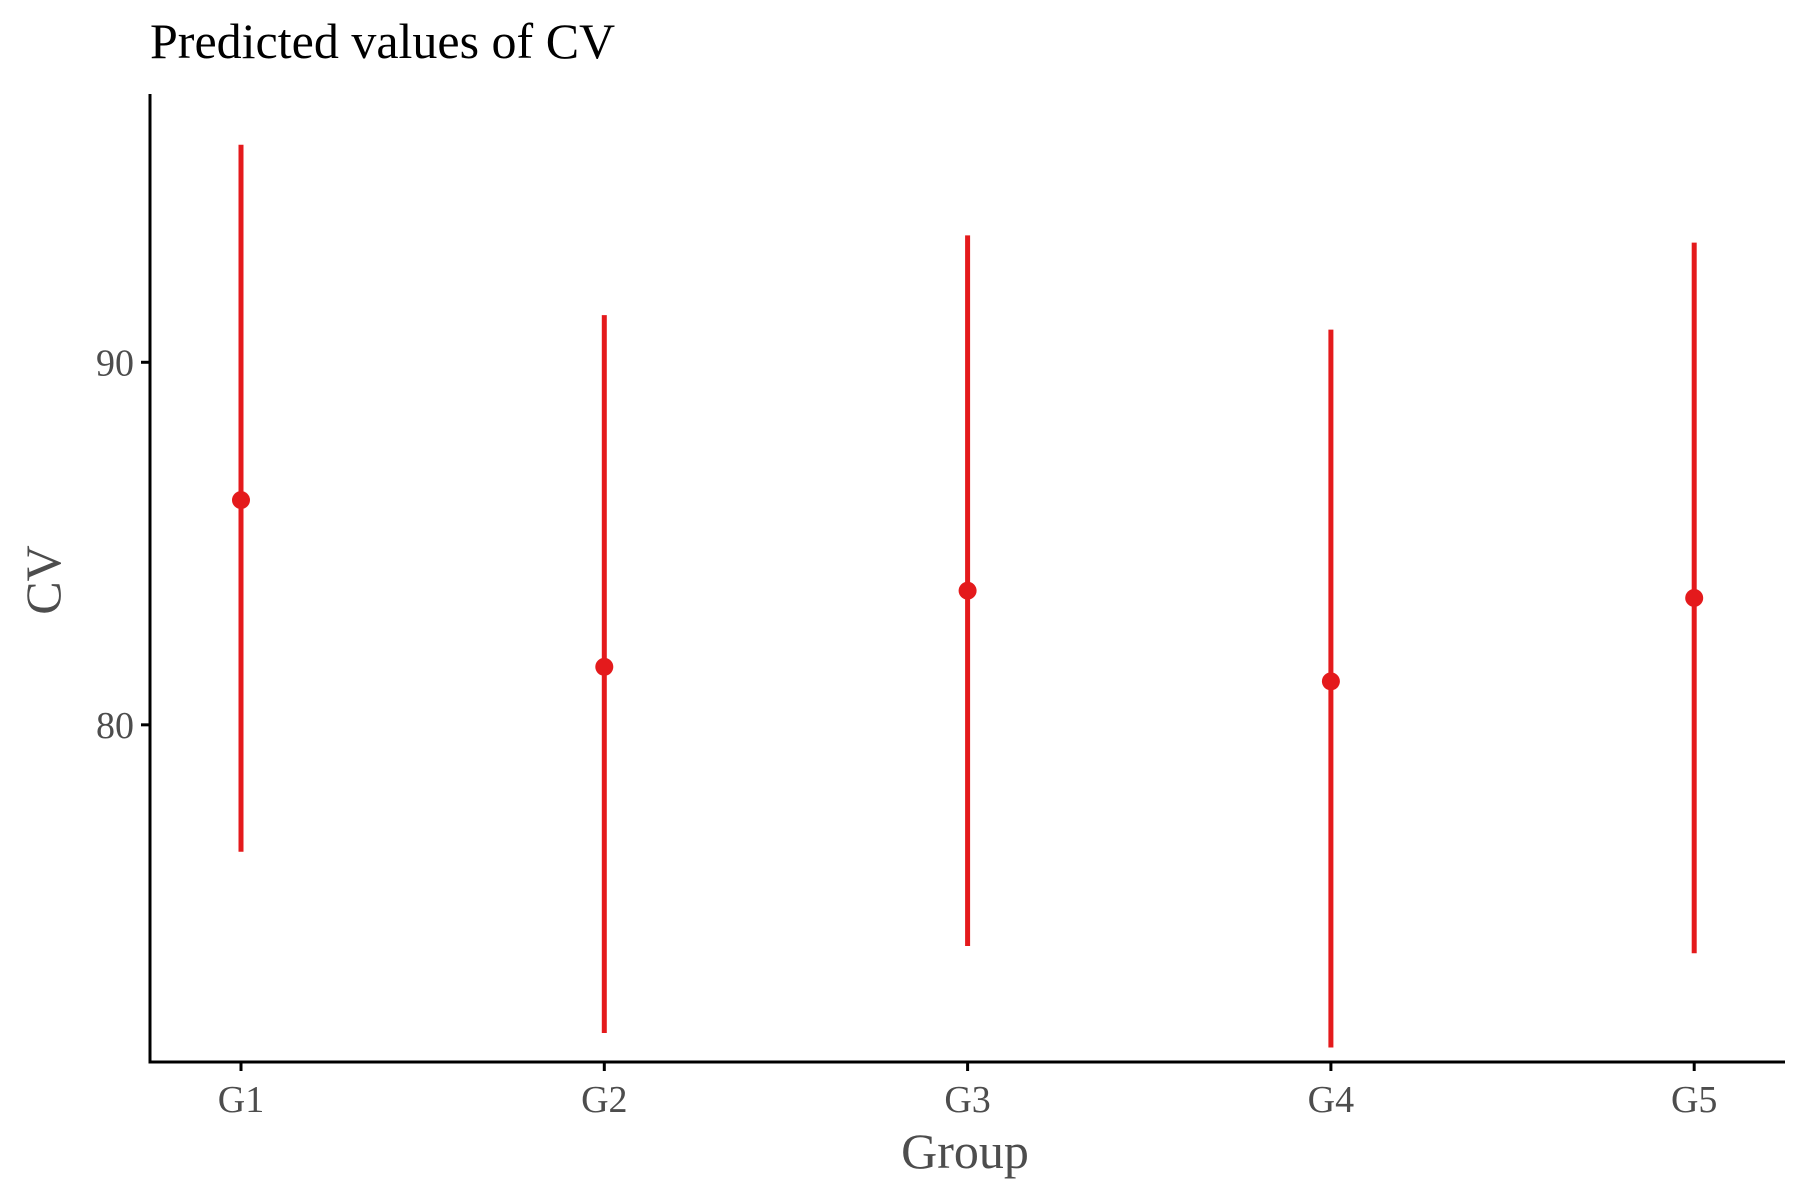  Describe the element at coordinates (965, 1151) in the screenshot. I see `x-axis-title: Group` at that location.